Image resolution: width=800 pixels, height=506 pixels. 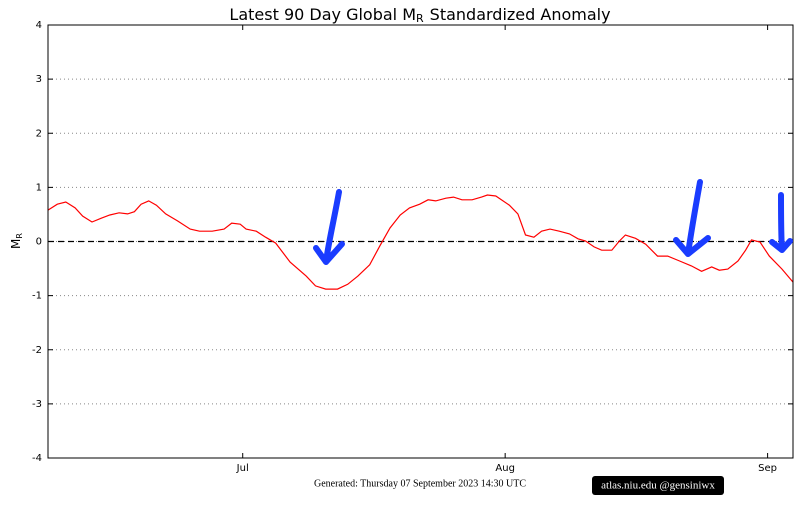 I want to click on y-tick-label: 2, so click(x=39, y=133).